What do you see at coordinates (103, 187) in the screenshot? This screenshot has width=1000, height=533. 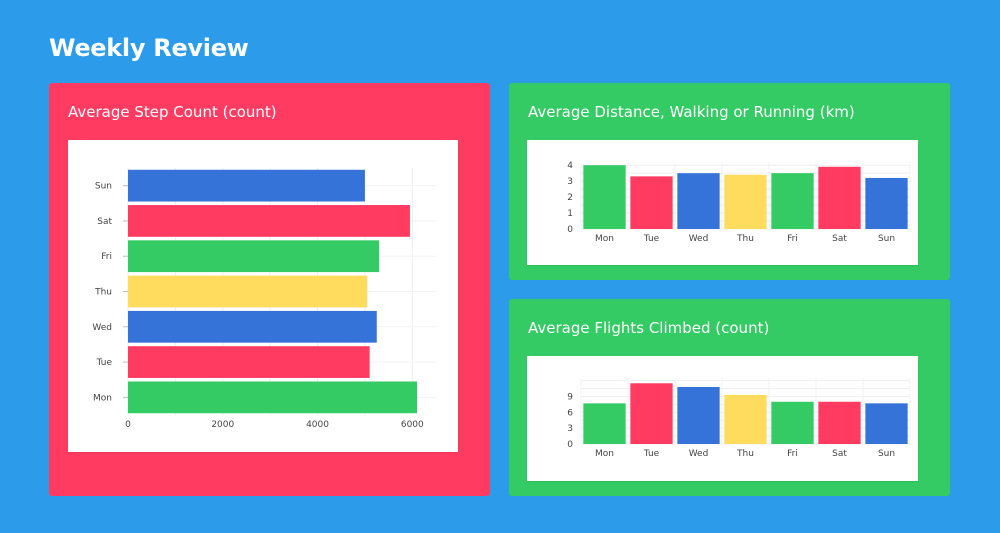 I see `y-tick-label: Sun` at bounding box center [103, 187].